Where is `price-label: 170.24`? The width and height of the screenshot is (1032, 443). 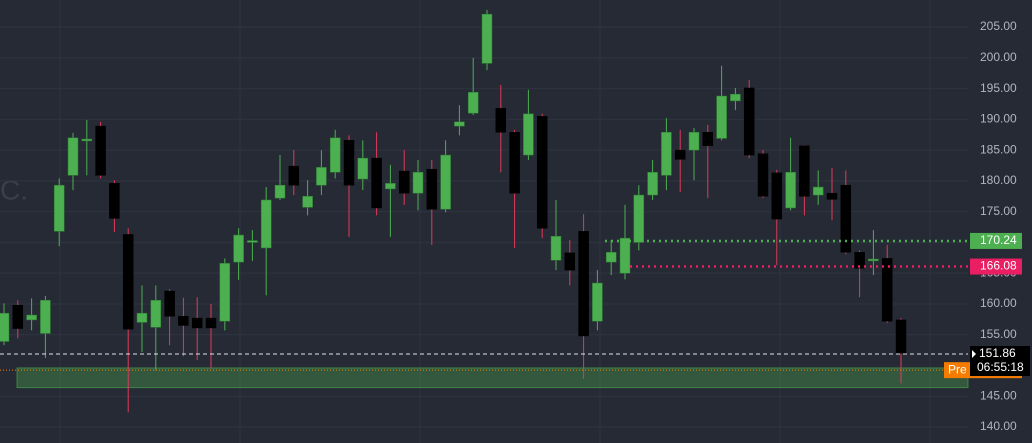 price-label: 170.24 is located at coordinates (998, 240).